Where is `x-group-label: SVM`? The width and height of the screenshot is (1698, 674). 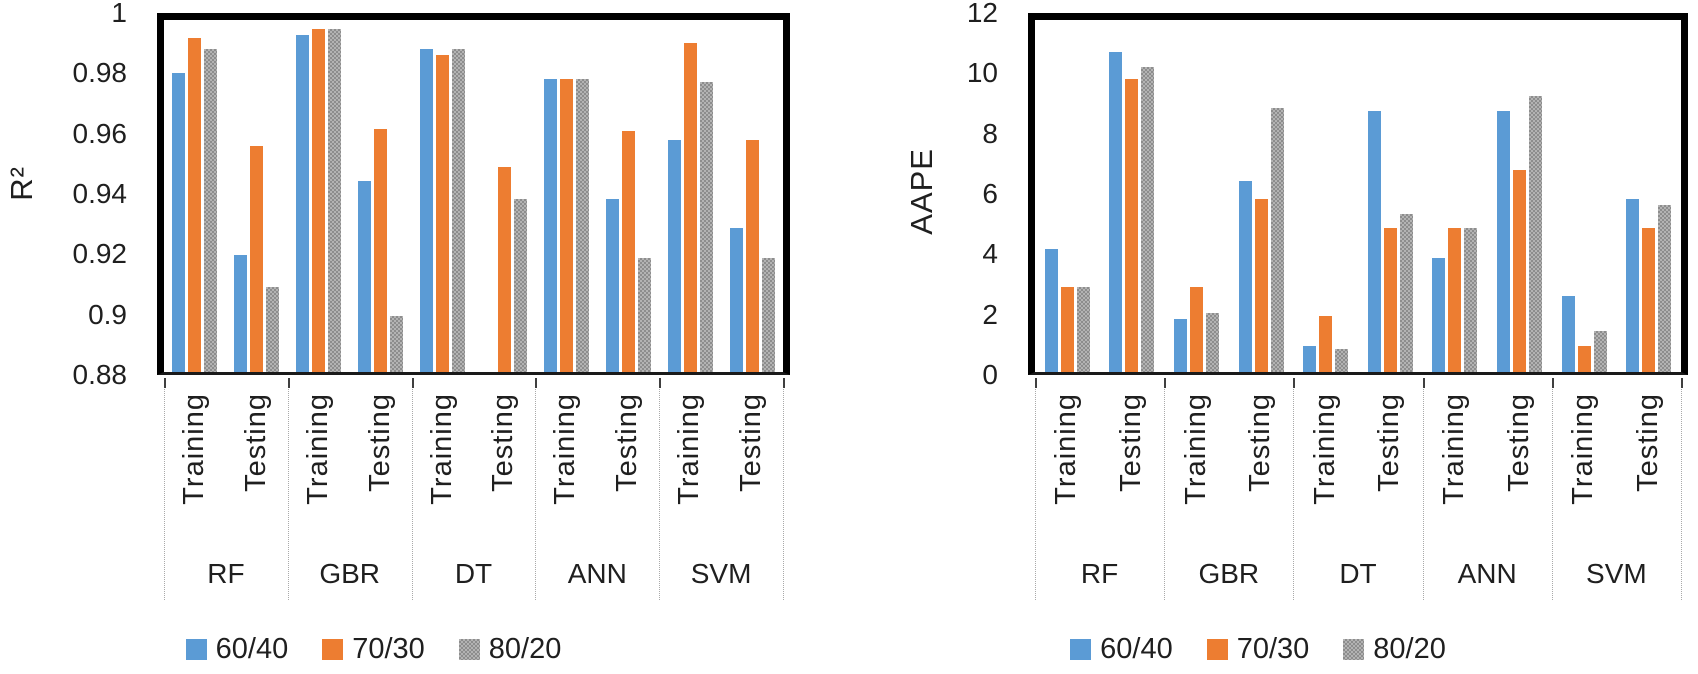 x-group-label: SVM is located at coordinates (721, 573).